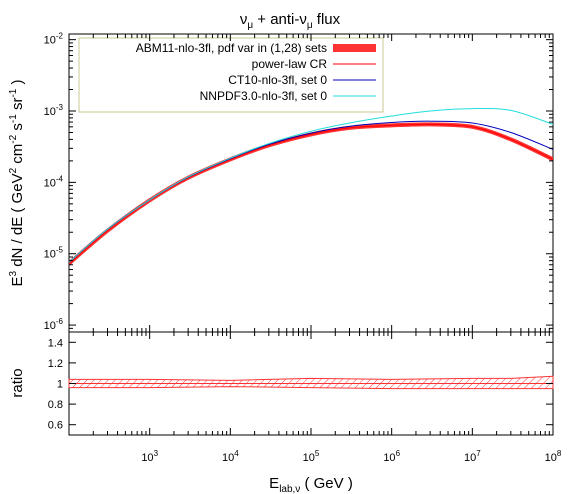 The width and height of the screenshot is (581, 494). Describe the element at coordinates (230, 456) in the screenshot. I see `x-tick-label: 10⁴` at that location.